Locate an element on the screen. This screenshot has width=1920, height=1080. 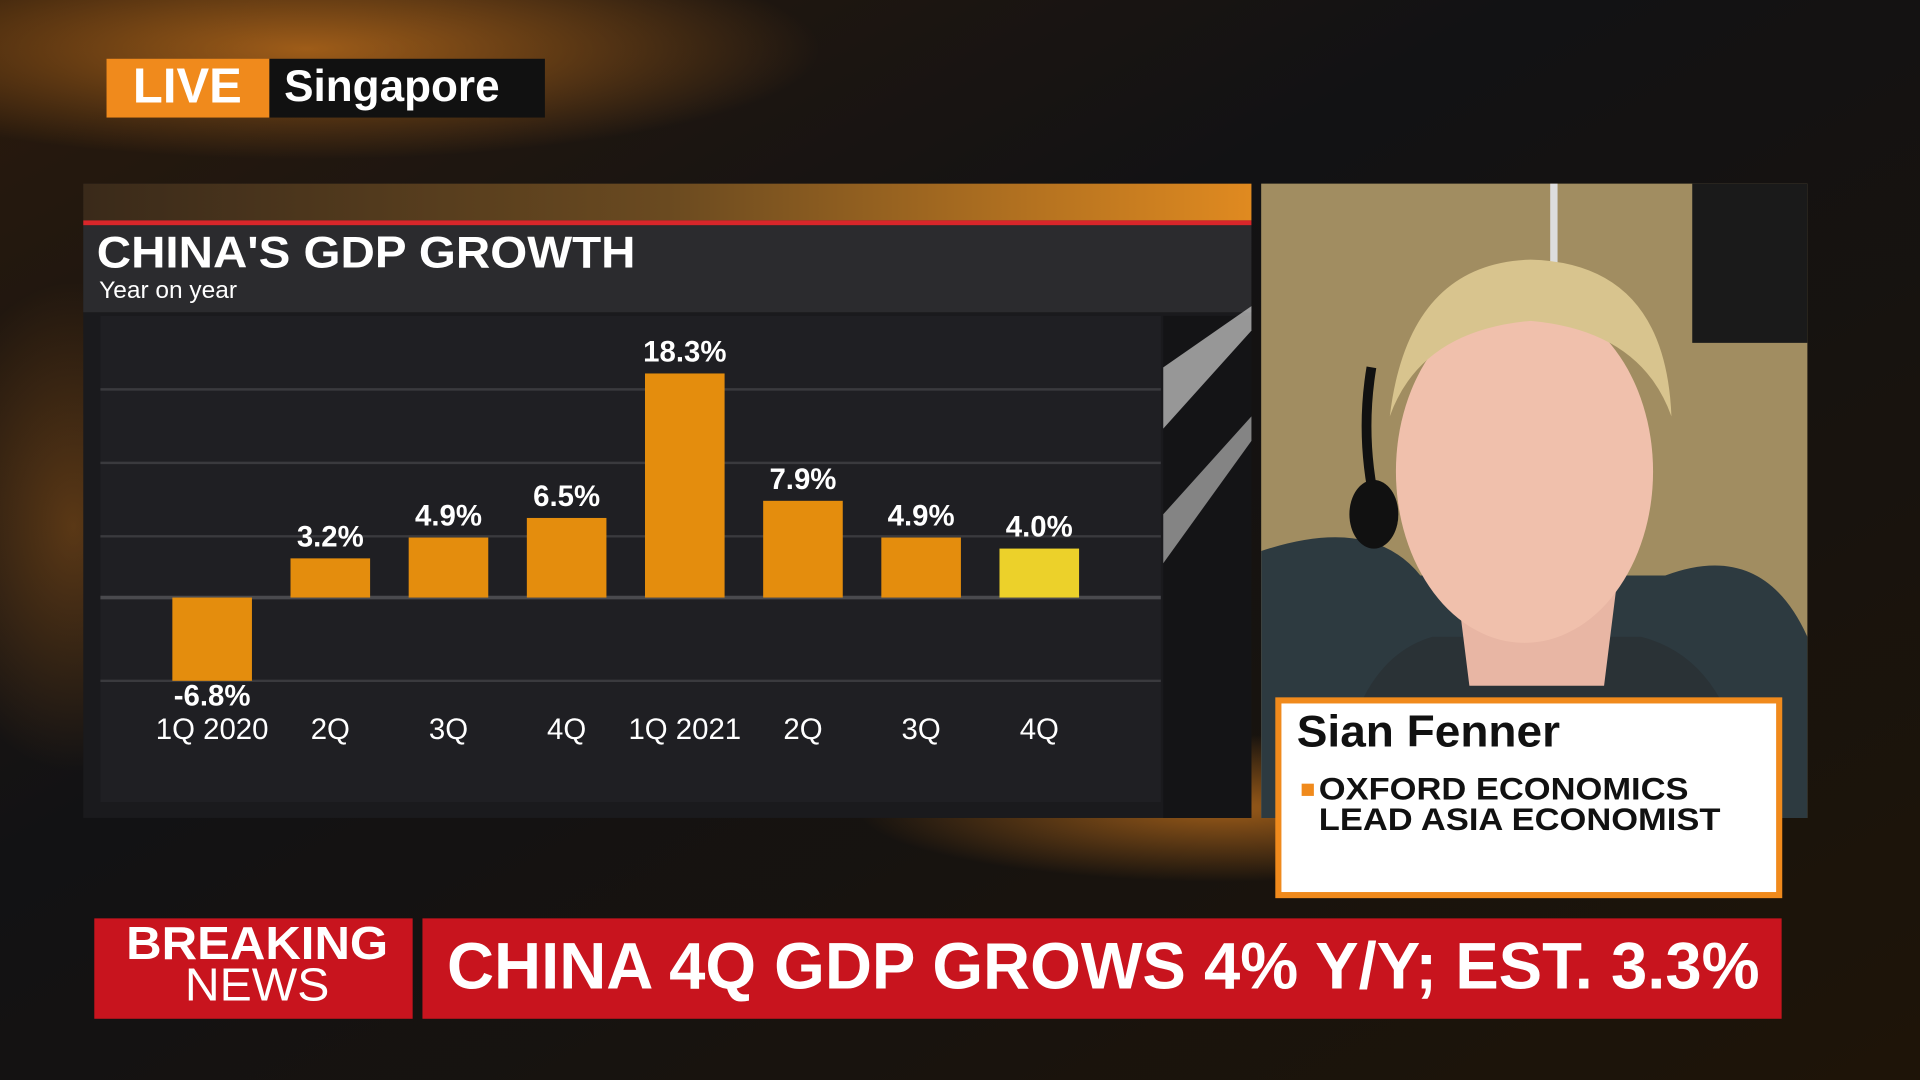
location-badge is located at coordinates (407, 88).